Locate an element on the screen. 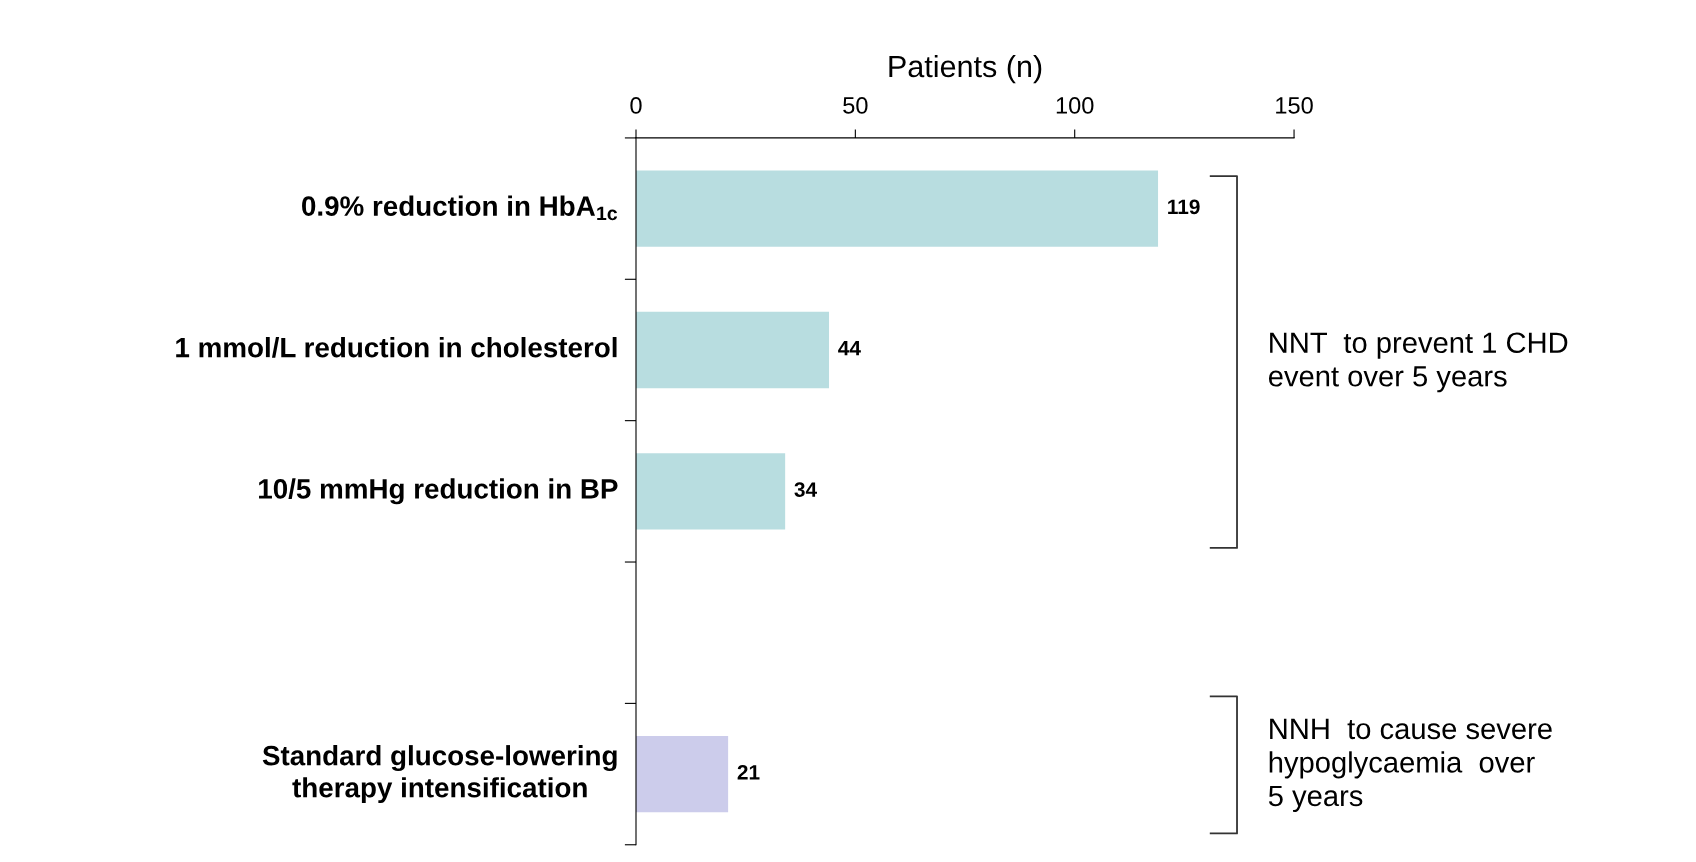  data-label: 119 is located at coordinates (1184, 207).